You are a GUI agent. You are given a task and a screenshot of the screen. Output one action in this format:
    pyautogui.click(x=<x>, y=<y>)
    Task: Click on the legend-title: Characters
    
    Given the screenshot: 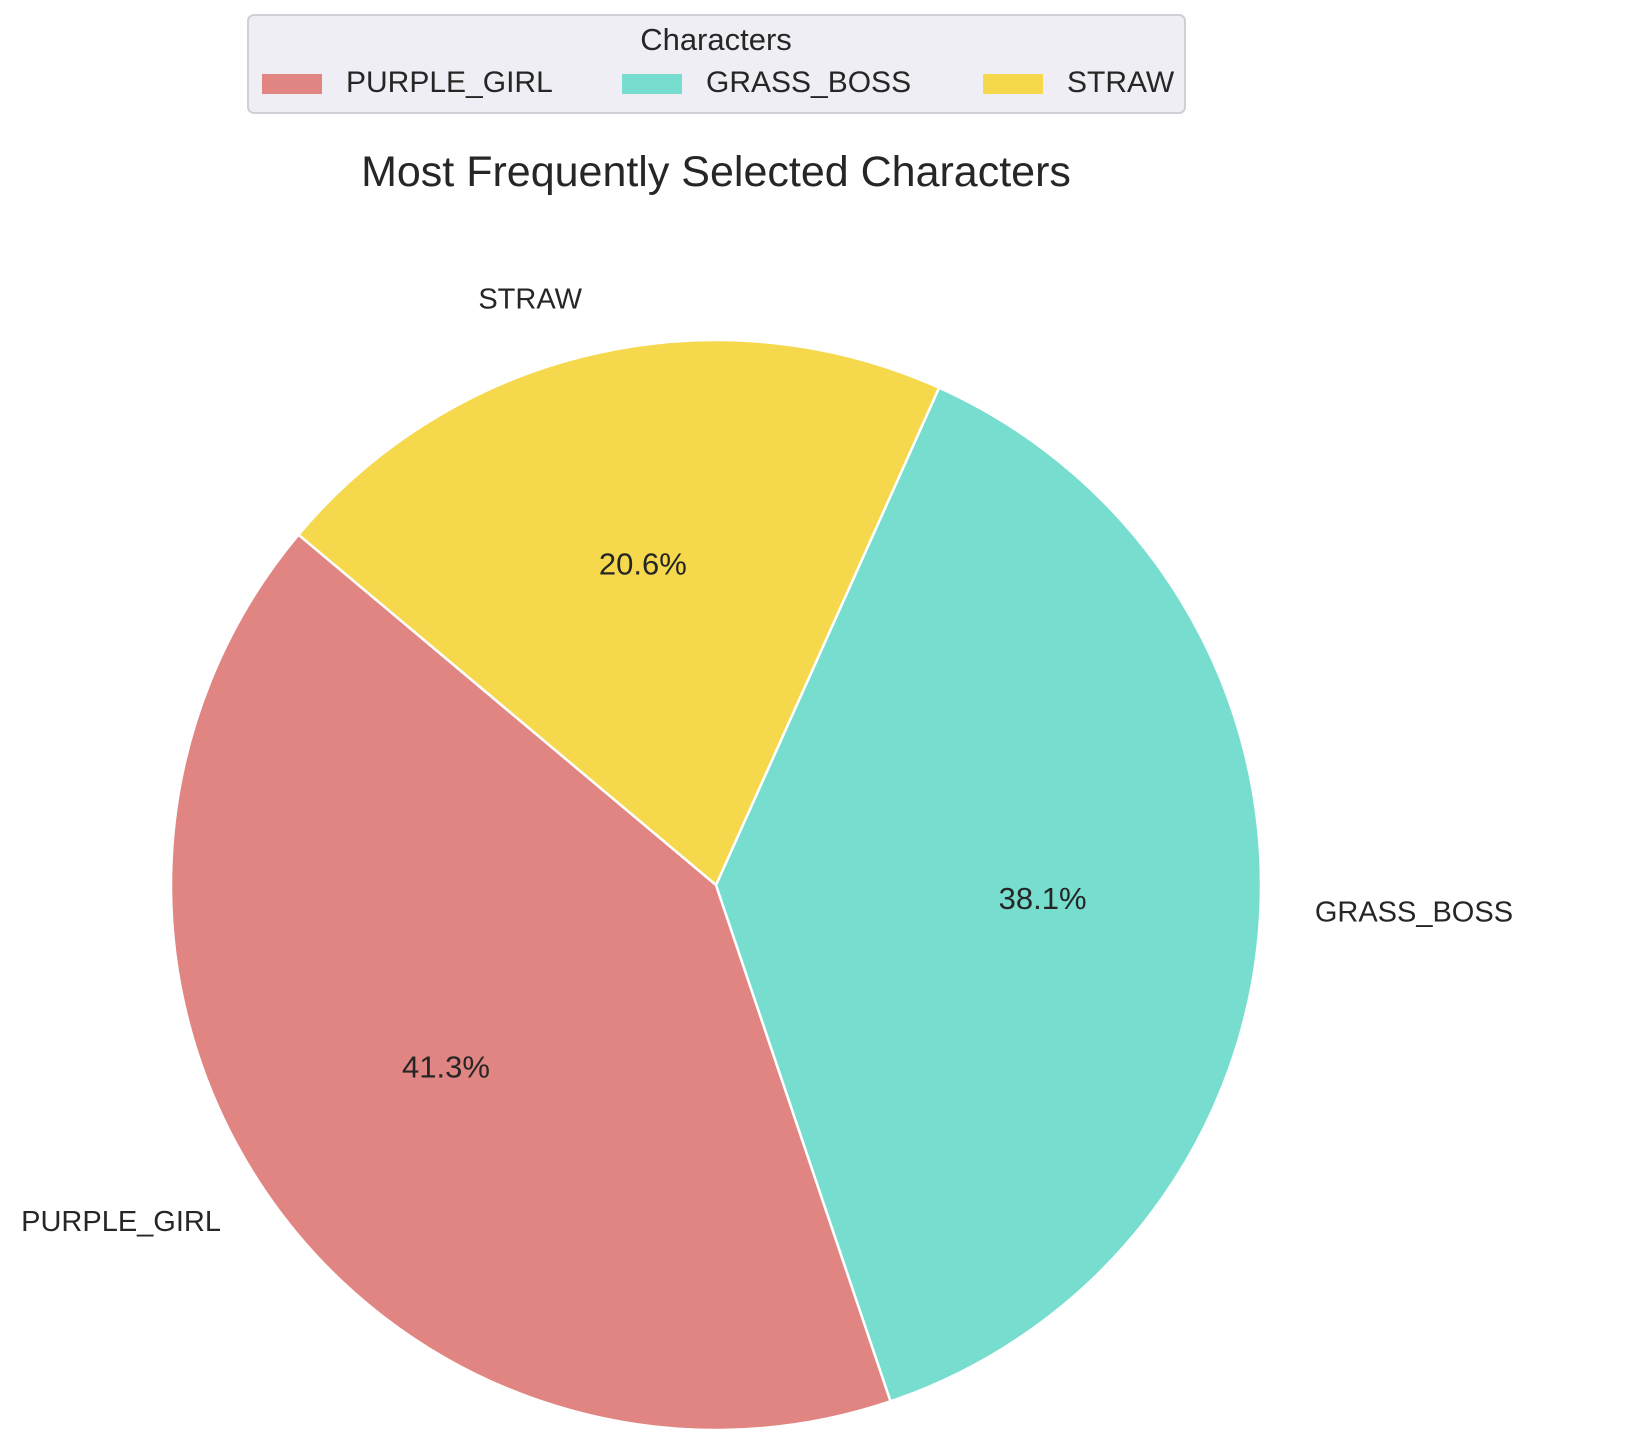 What is the action you would take?
    pyautogui.click(x=716, y=39)
    